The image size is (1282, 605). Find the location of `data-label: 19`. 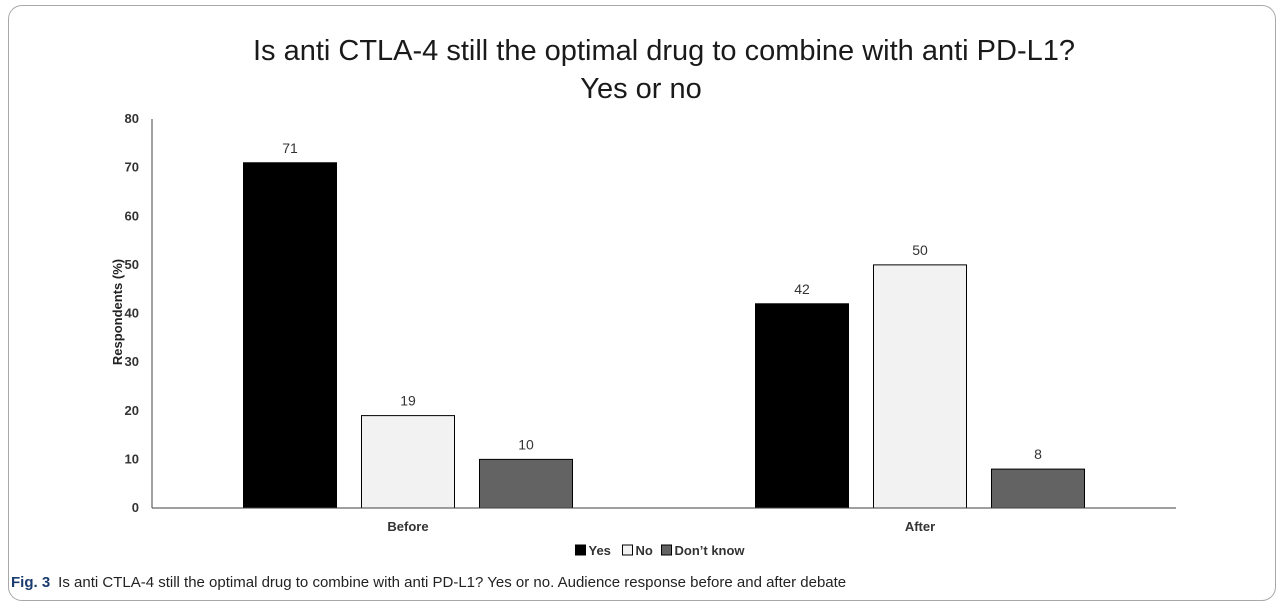

data-label: 19 is located at coordinates (408, 401).